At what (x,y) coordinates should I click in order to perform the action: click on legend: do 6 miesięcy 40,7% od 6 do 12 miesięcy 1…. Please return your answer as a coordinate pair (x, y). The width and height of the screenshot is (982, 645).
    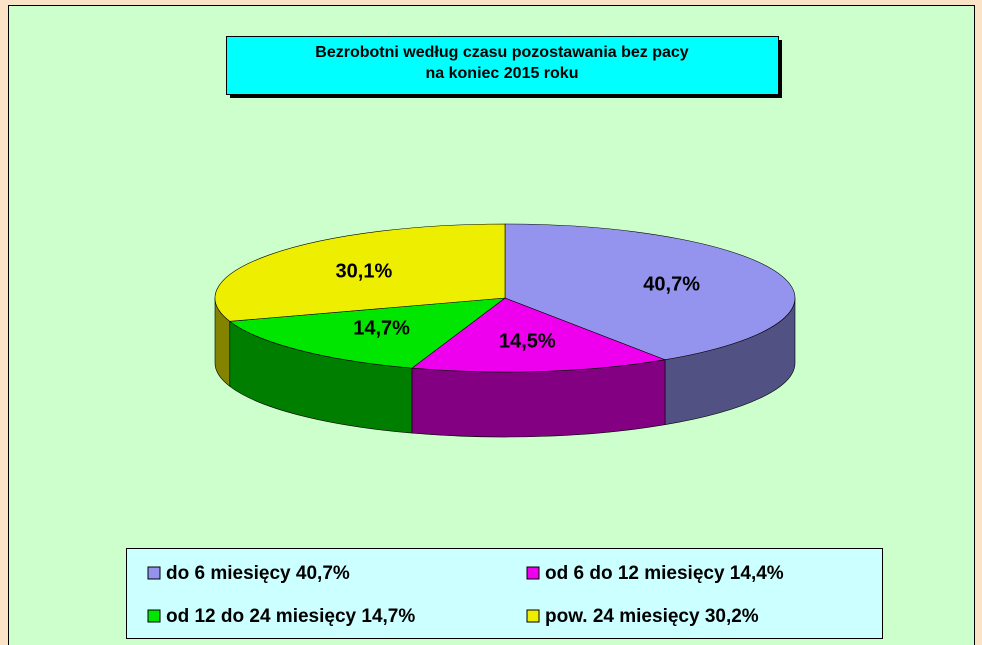
    Looking at the image, I should click on (465, 595).